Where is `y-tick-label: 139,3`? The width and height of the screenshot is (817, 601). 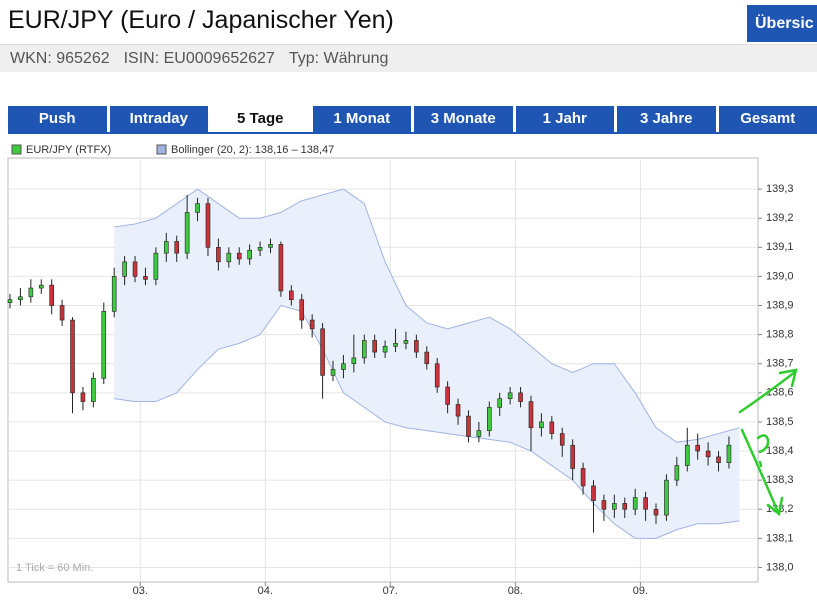
y-tick-label: 139,3 is located at coordinates (780, 189).